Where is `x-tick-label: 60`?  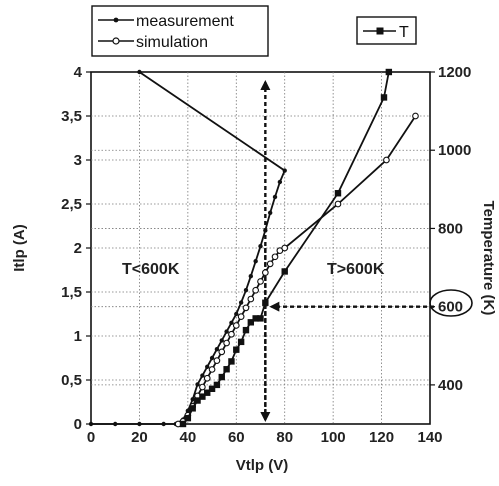 x-tick-label: 60 is located at coordinates (236, 437).